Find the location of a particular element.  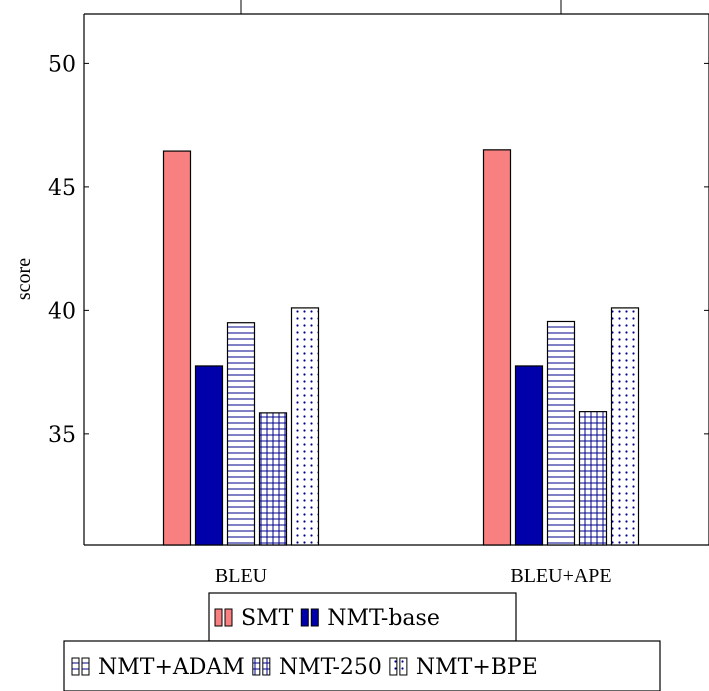

y-tick-label-1: 40 is located at coordinates (62, 311).